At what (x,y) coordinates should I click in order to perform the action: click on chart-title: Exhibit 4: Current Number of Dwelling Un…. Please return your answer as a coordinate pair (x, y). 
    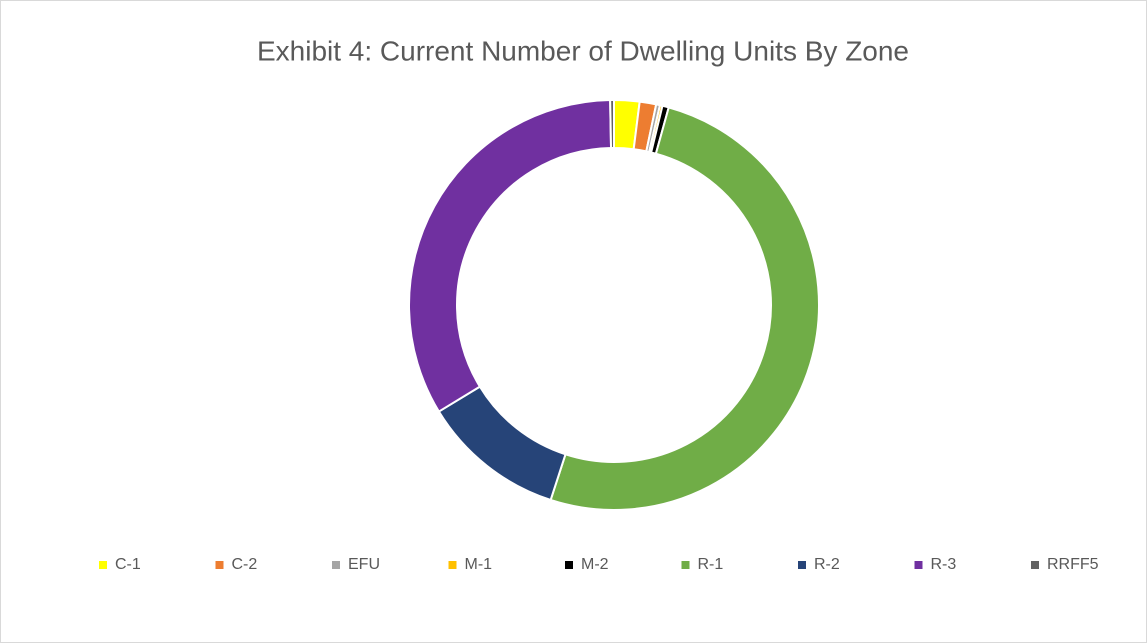
    Looking at the image, I should click on (583, 50).